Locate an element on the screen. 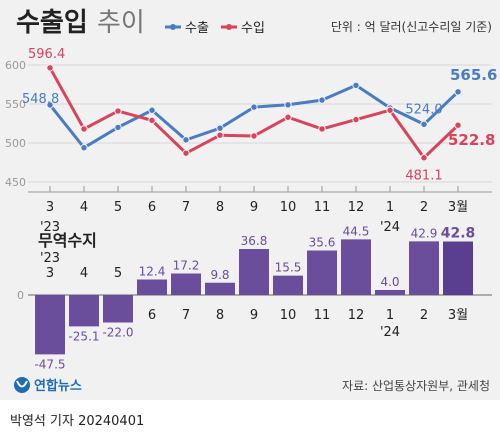  bar-value-label: 44.5 is located at coordinates (356, 231).